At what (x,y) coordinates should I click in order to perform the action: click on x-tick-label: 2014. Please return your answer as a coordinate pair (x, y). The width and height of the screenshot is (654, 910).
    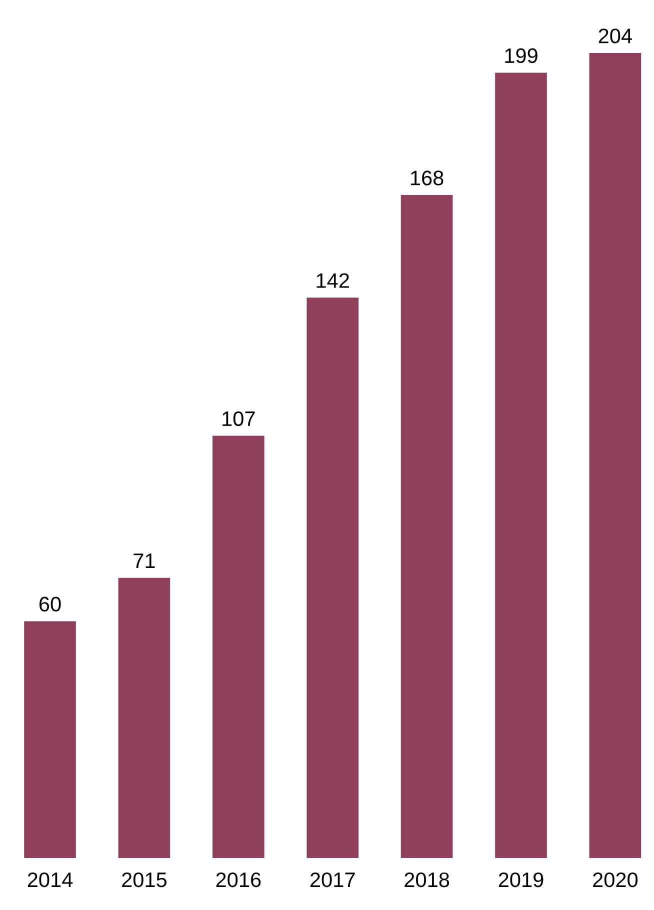
    Looking at the image, I should click on (50, 880).